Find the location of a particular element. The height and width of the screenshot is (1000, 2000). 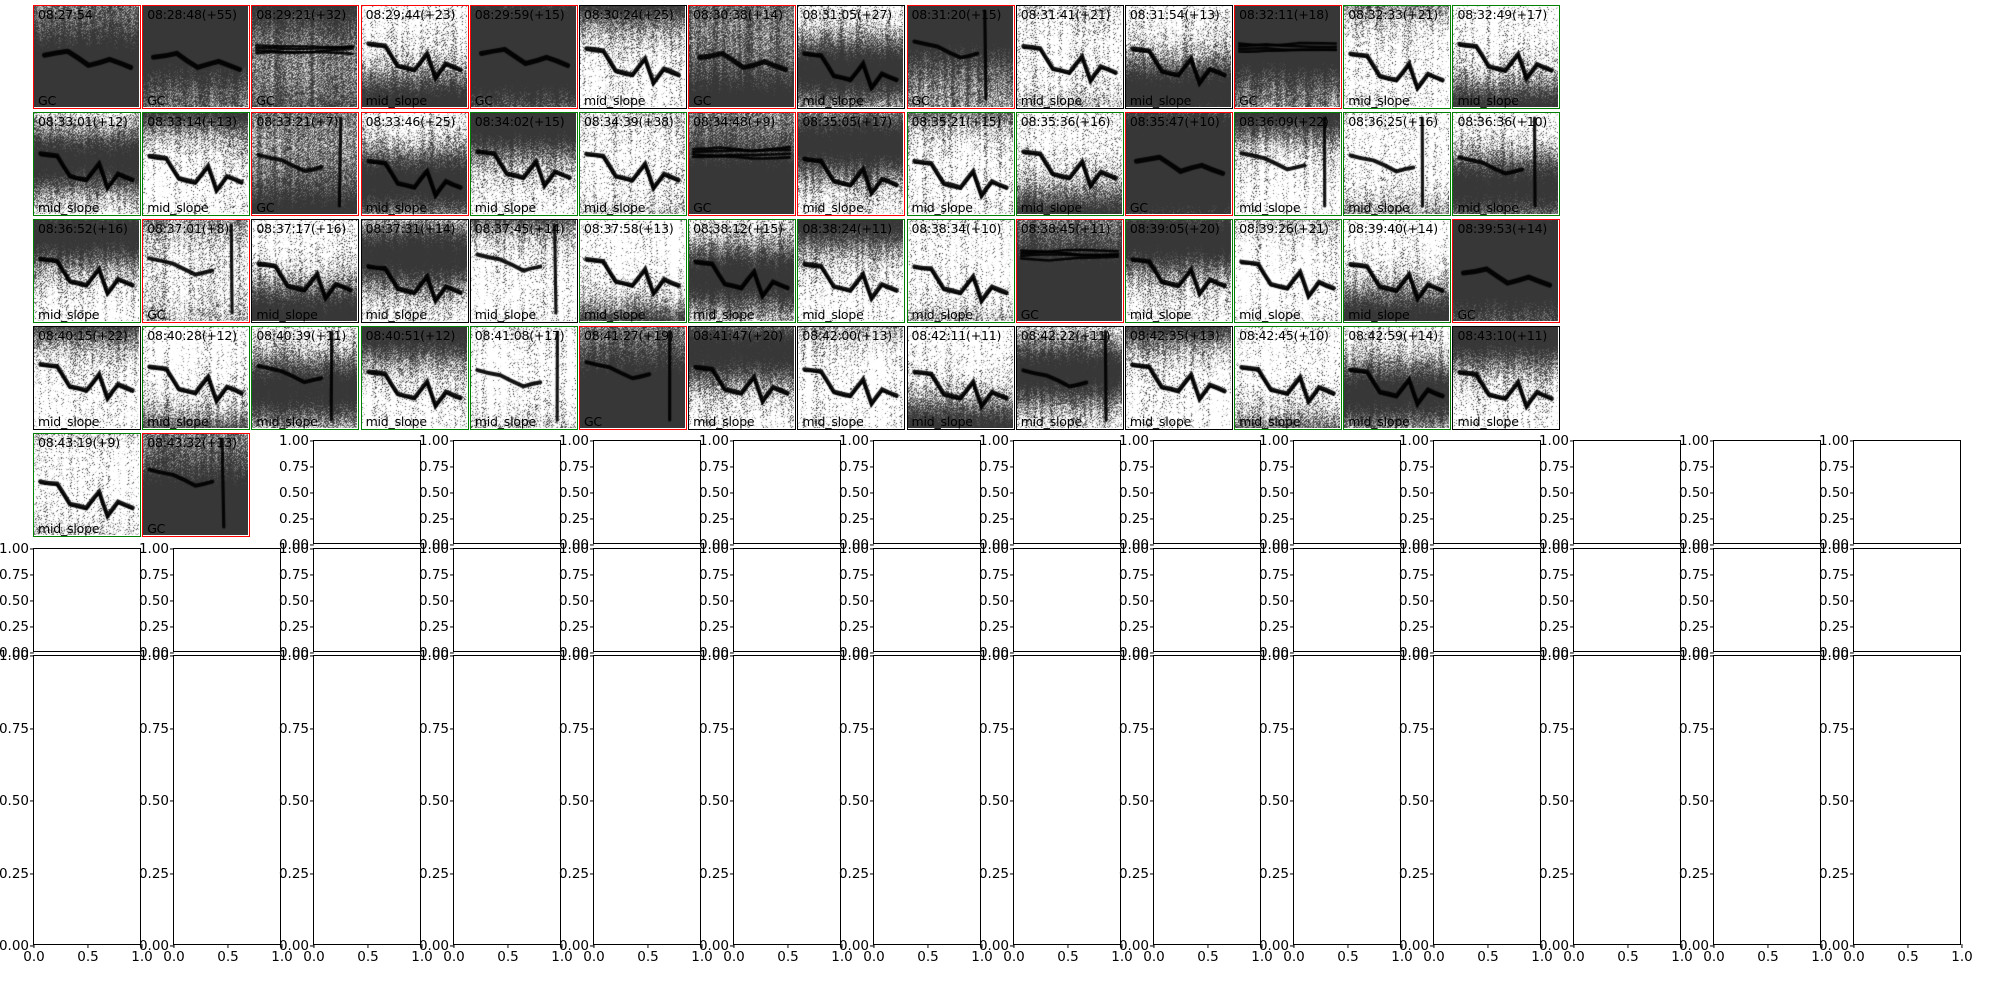

empty-axes: 0.00 0.25 0.50 0.75 1.00 is located at coordinates (1190, 601).